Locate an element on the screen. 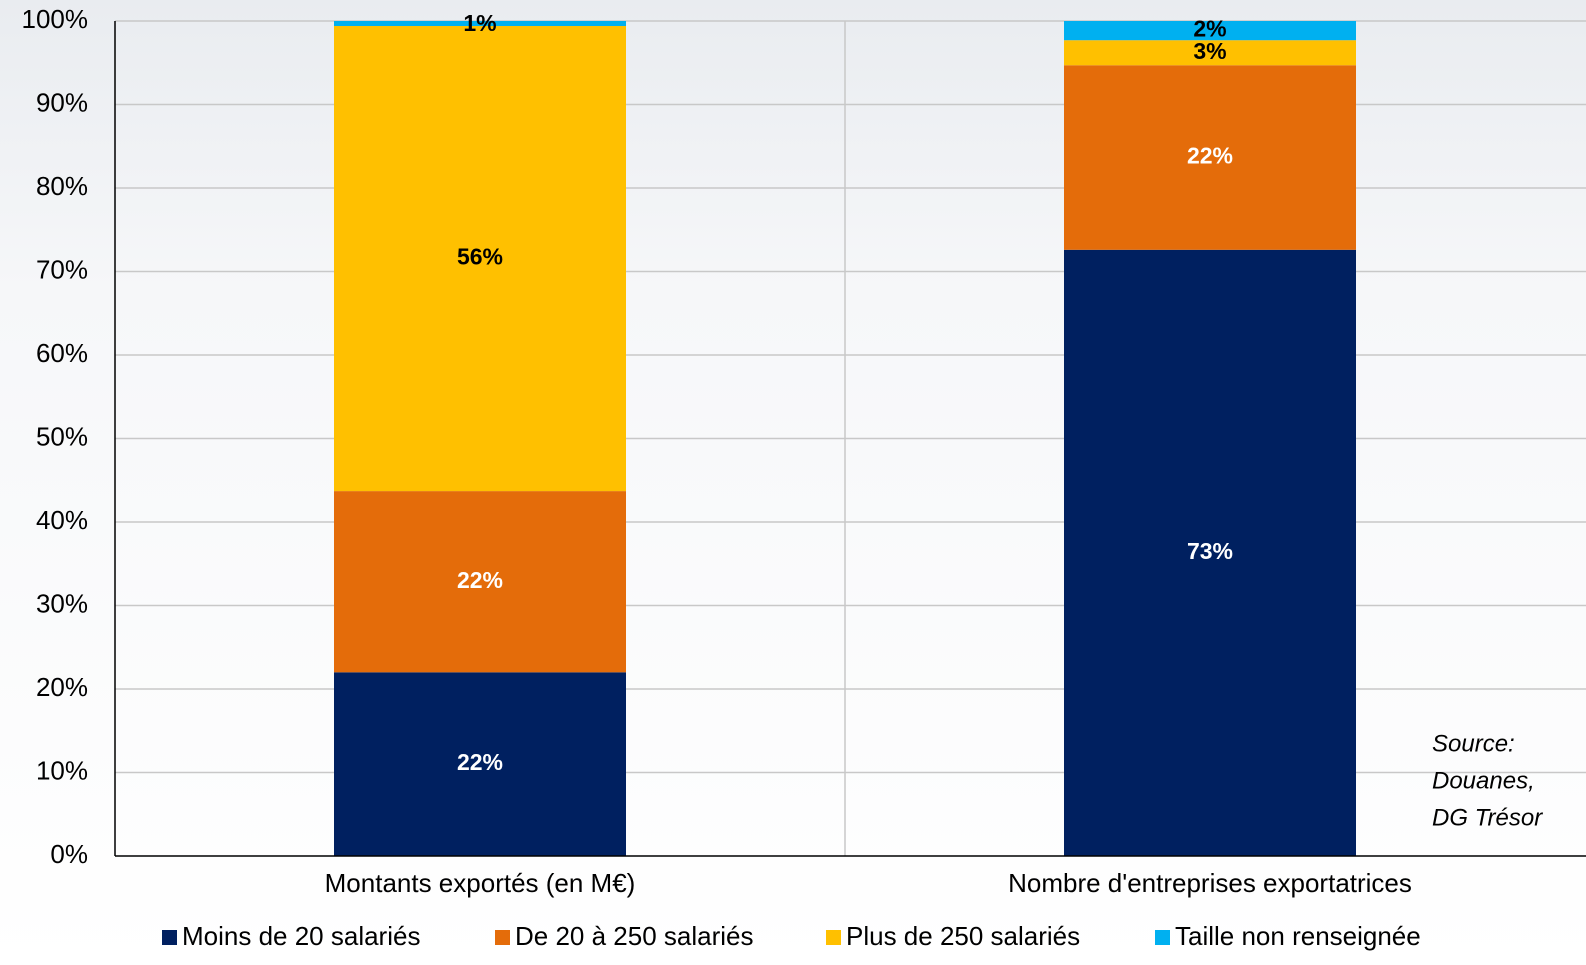  legend-label: Plus de 250 salariés is located at coordinates (963, 936).